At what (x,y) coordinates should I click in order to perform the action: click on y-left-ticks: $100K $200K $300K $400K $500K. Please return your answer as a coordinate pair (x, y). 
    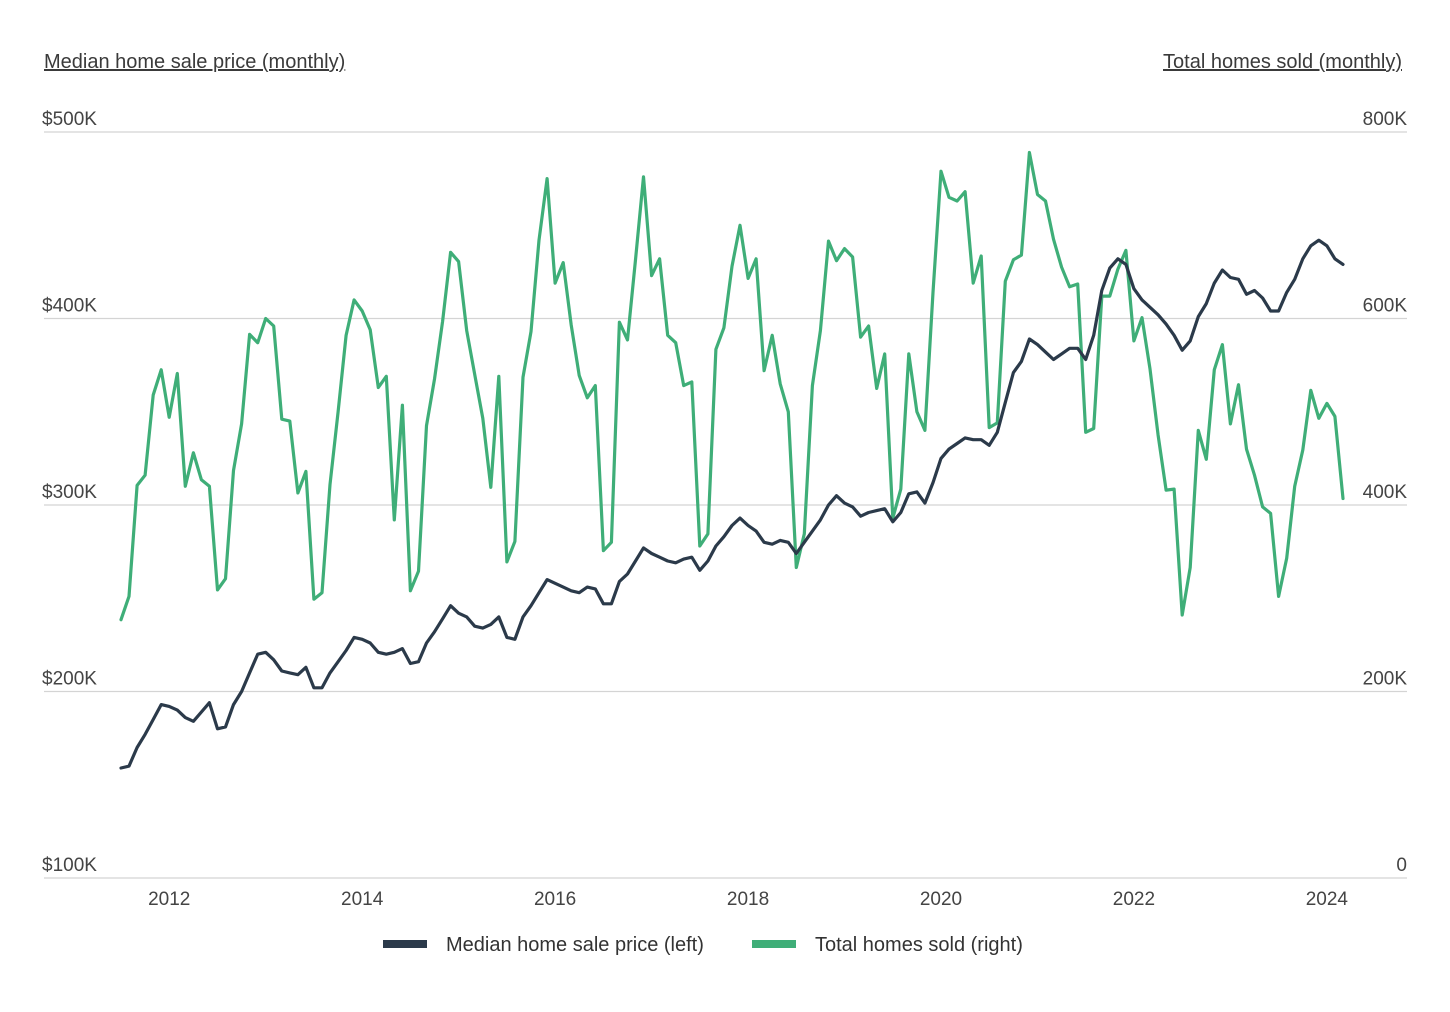
    Looking at the image, I should click on (69, 492).